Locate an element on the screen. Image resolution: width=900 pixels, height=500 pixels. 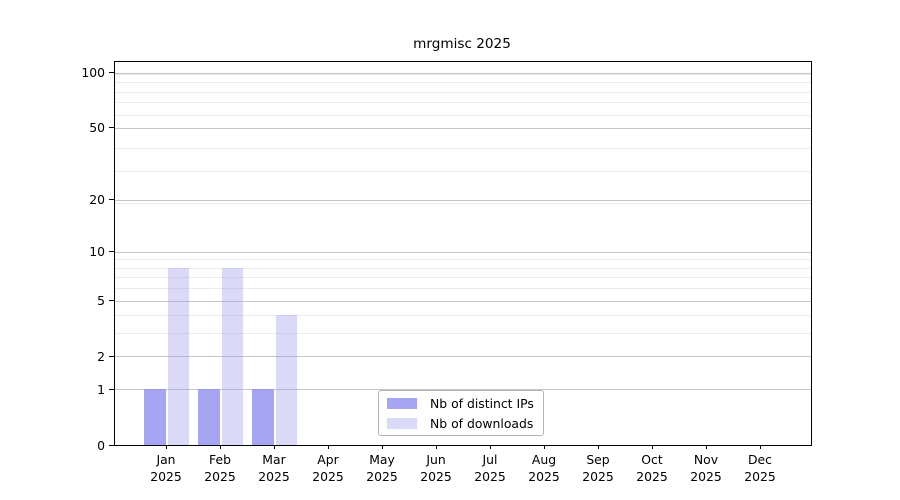
x-tick-label: Jul 2025 is located at coordinates (490, 468).